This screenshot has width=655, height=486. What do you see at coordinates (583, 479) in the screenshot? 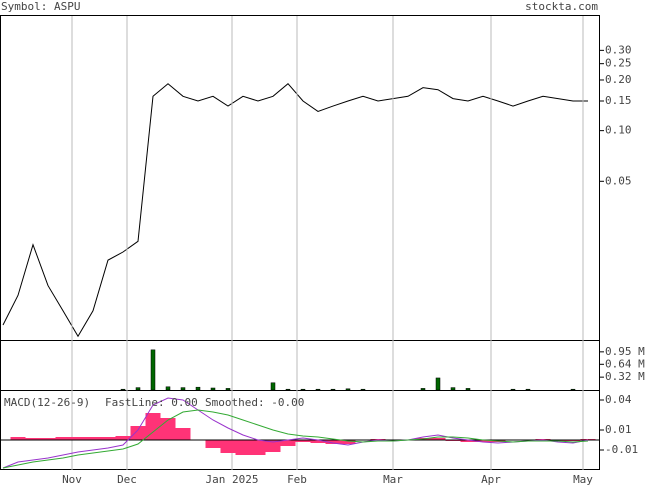
I see `x-tick-label: May` at bounding box center [583, 479].